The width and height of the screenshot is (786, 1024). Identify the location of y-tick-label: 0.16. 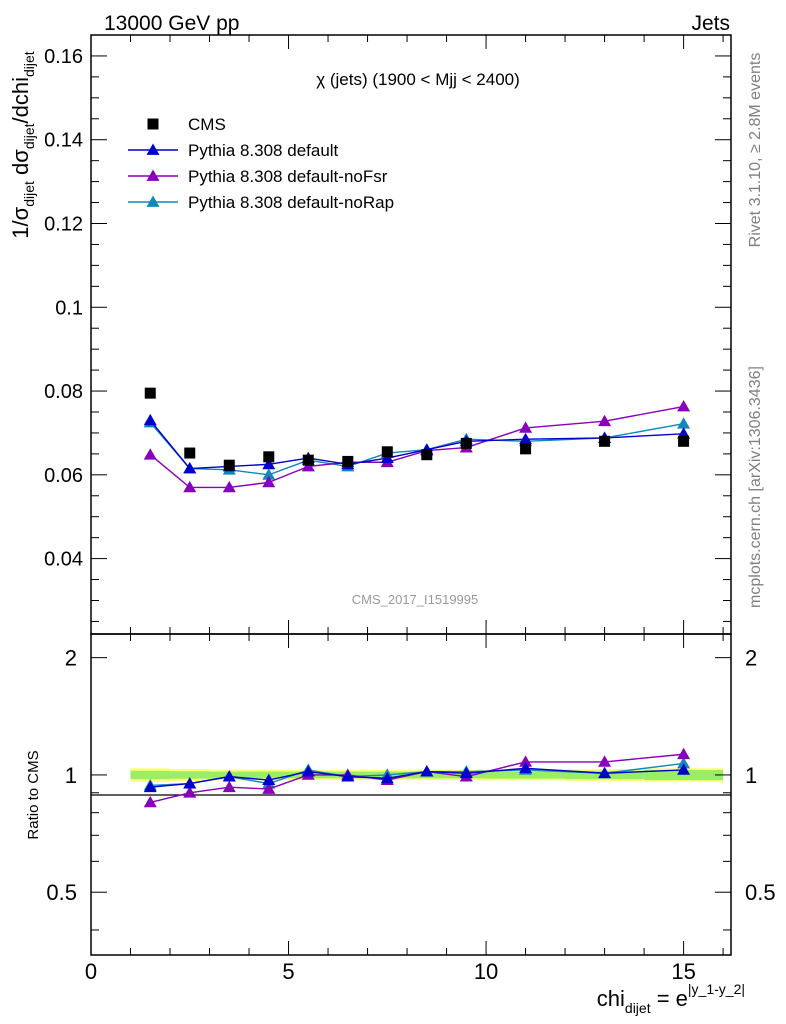
(63, 57).